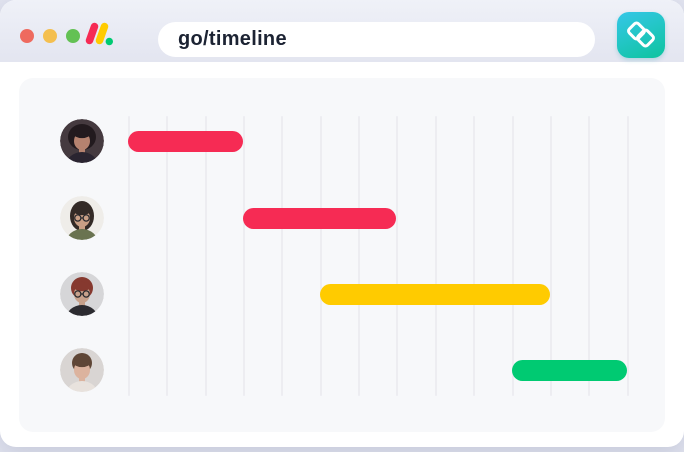 This screenshot has height=452, width=684. I want to click on user-avatar-woman-long-hair-glasses, so click(82, 218).